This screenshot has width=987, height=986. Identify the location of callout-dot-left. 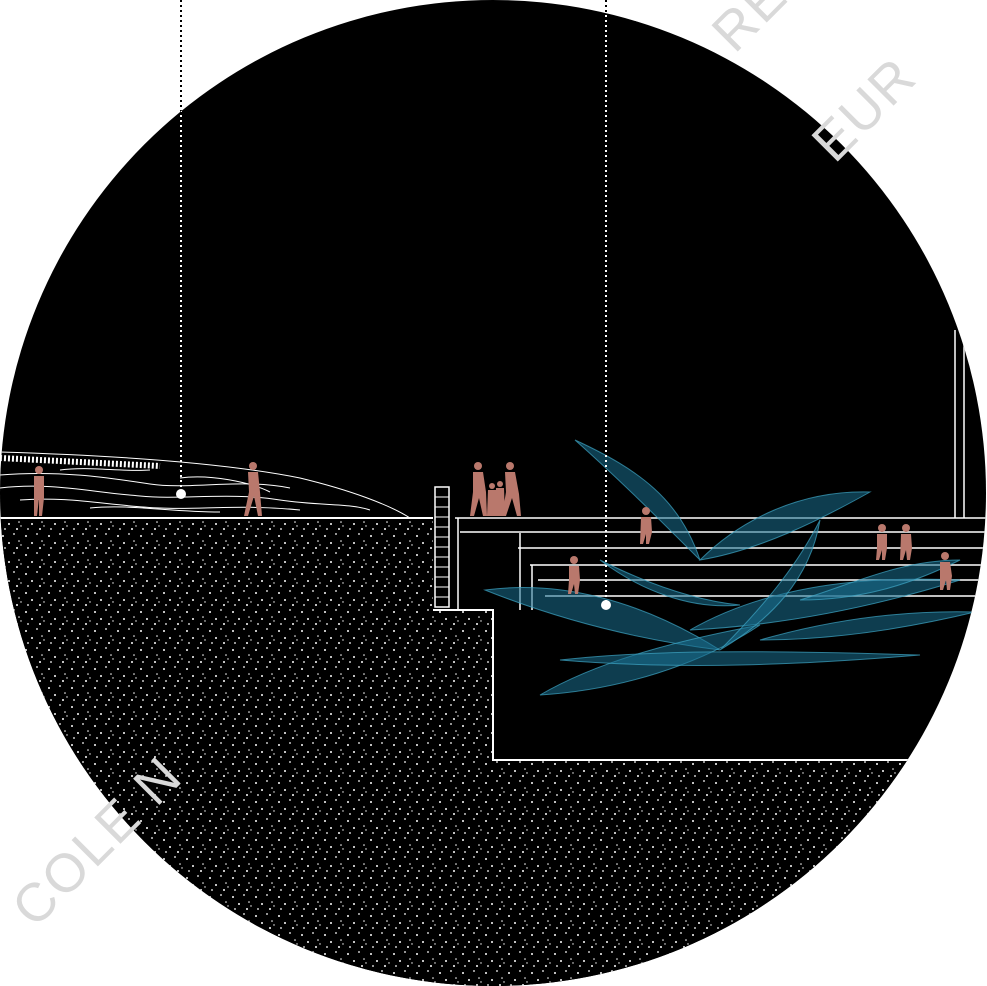
(181, 494).